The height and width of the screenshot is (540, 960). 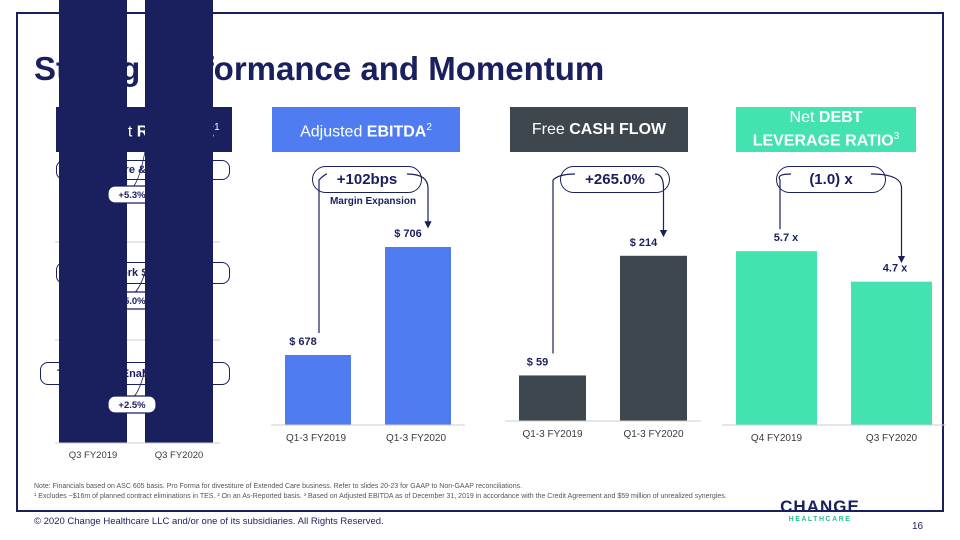 I want to click on leverage-header: Net DEBT LEVERAGE RATIO3, so click(x=826, y=129).